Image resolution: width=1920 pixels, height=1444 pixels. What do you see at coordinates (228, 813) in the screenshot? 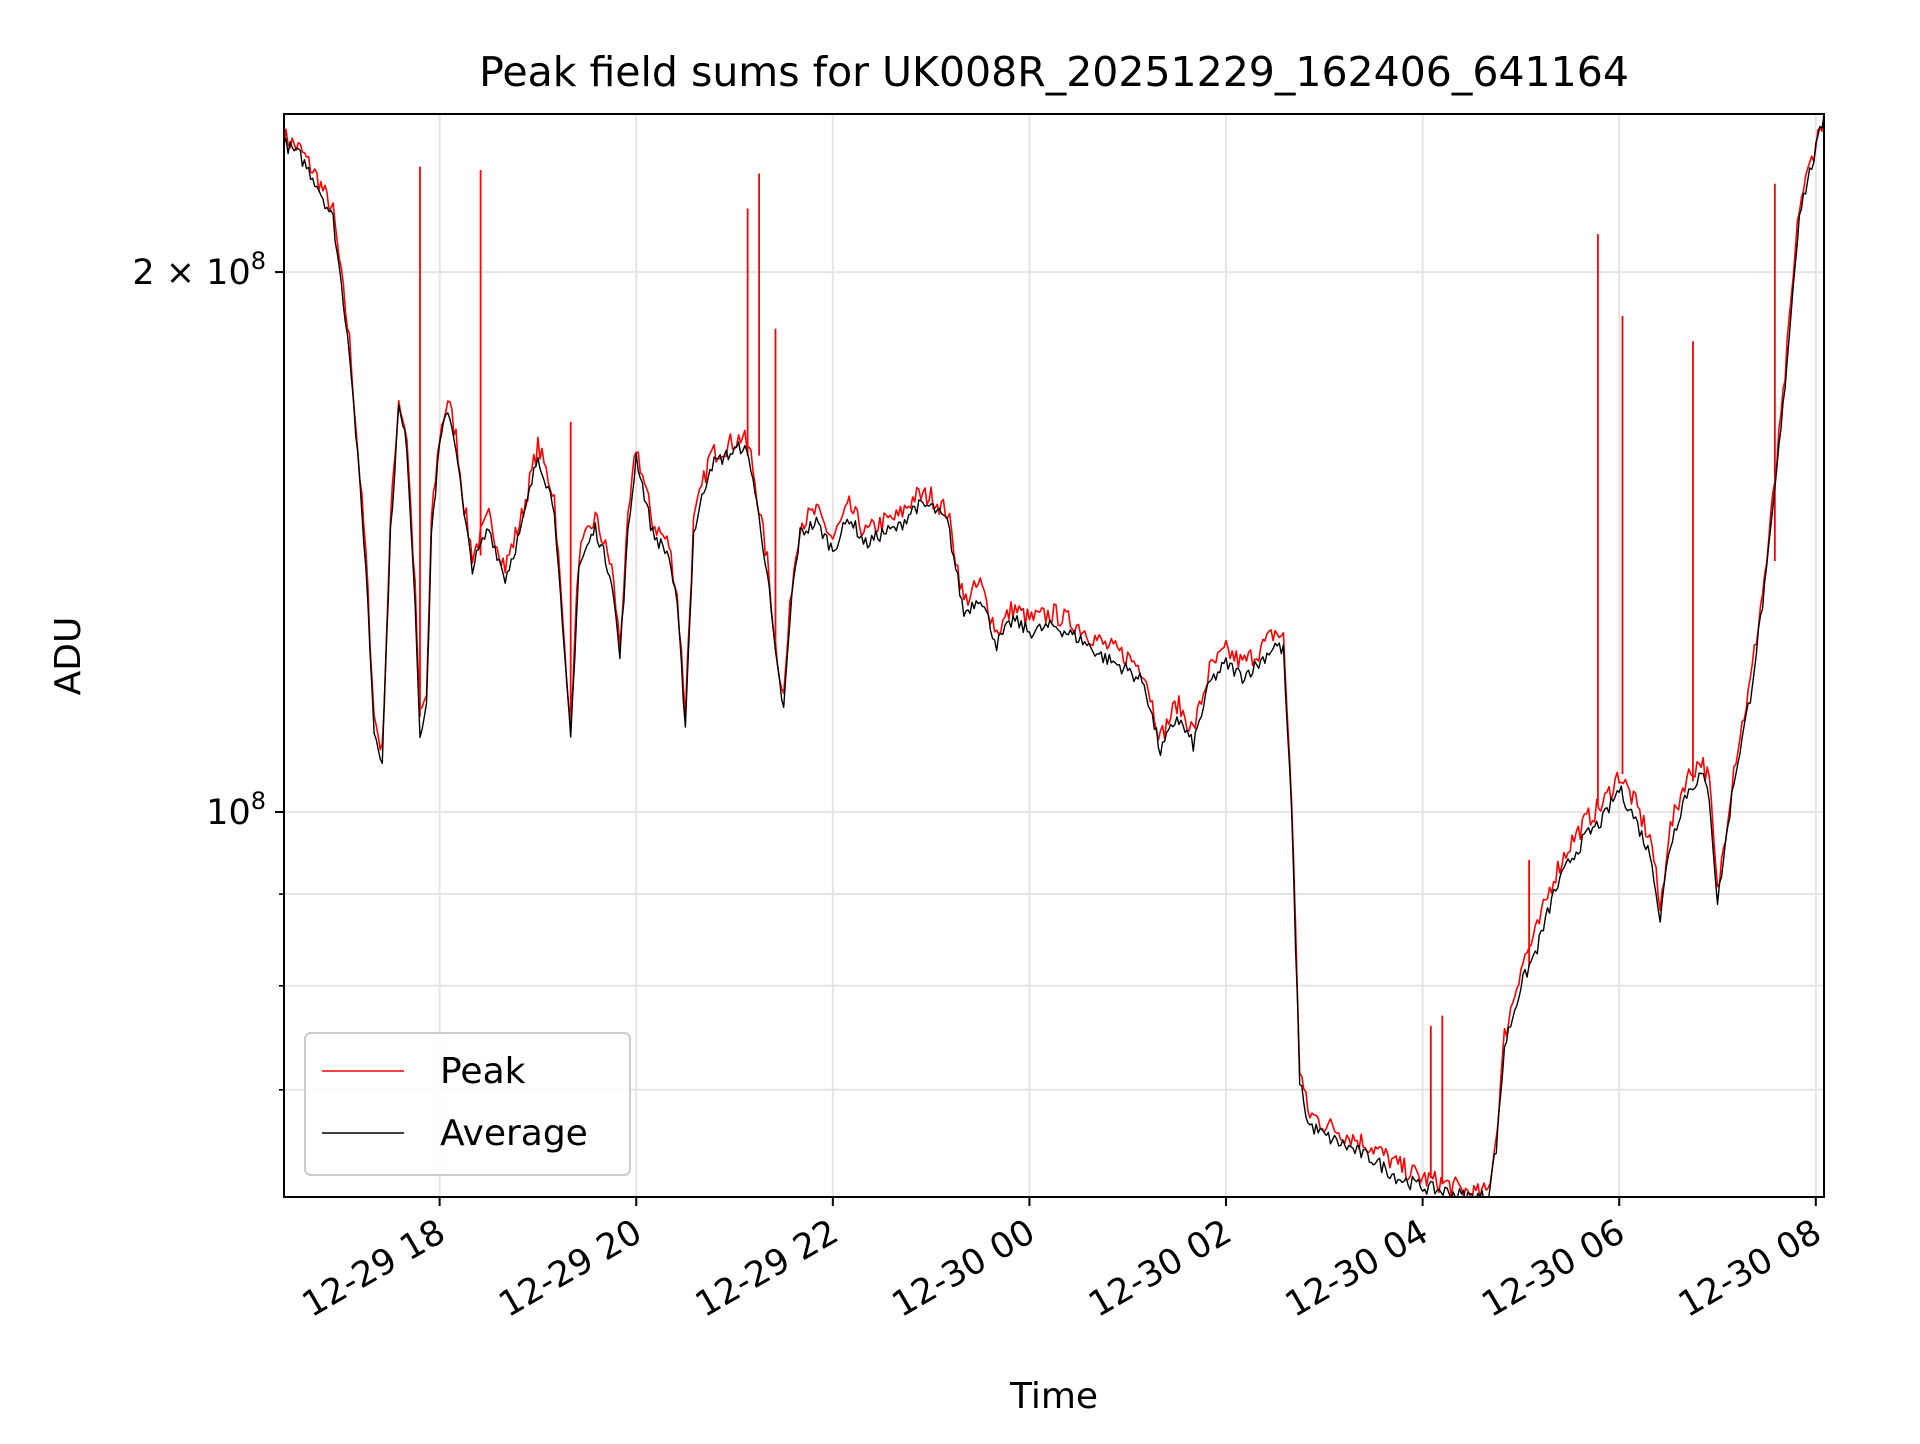
I see `y-tick-label-mantissa: 10` at bounding box center [228, 813].